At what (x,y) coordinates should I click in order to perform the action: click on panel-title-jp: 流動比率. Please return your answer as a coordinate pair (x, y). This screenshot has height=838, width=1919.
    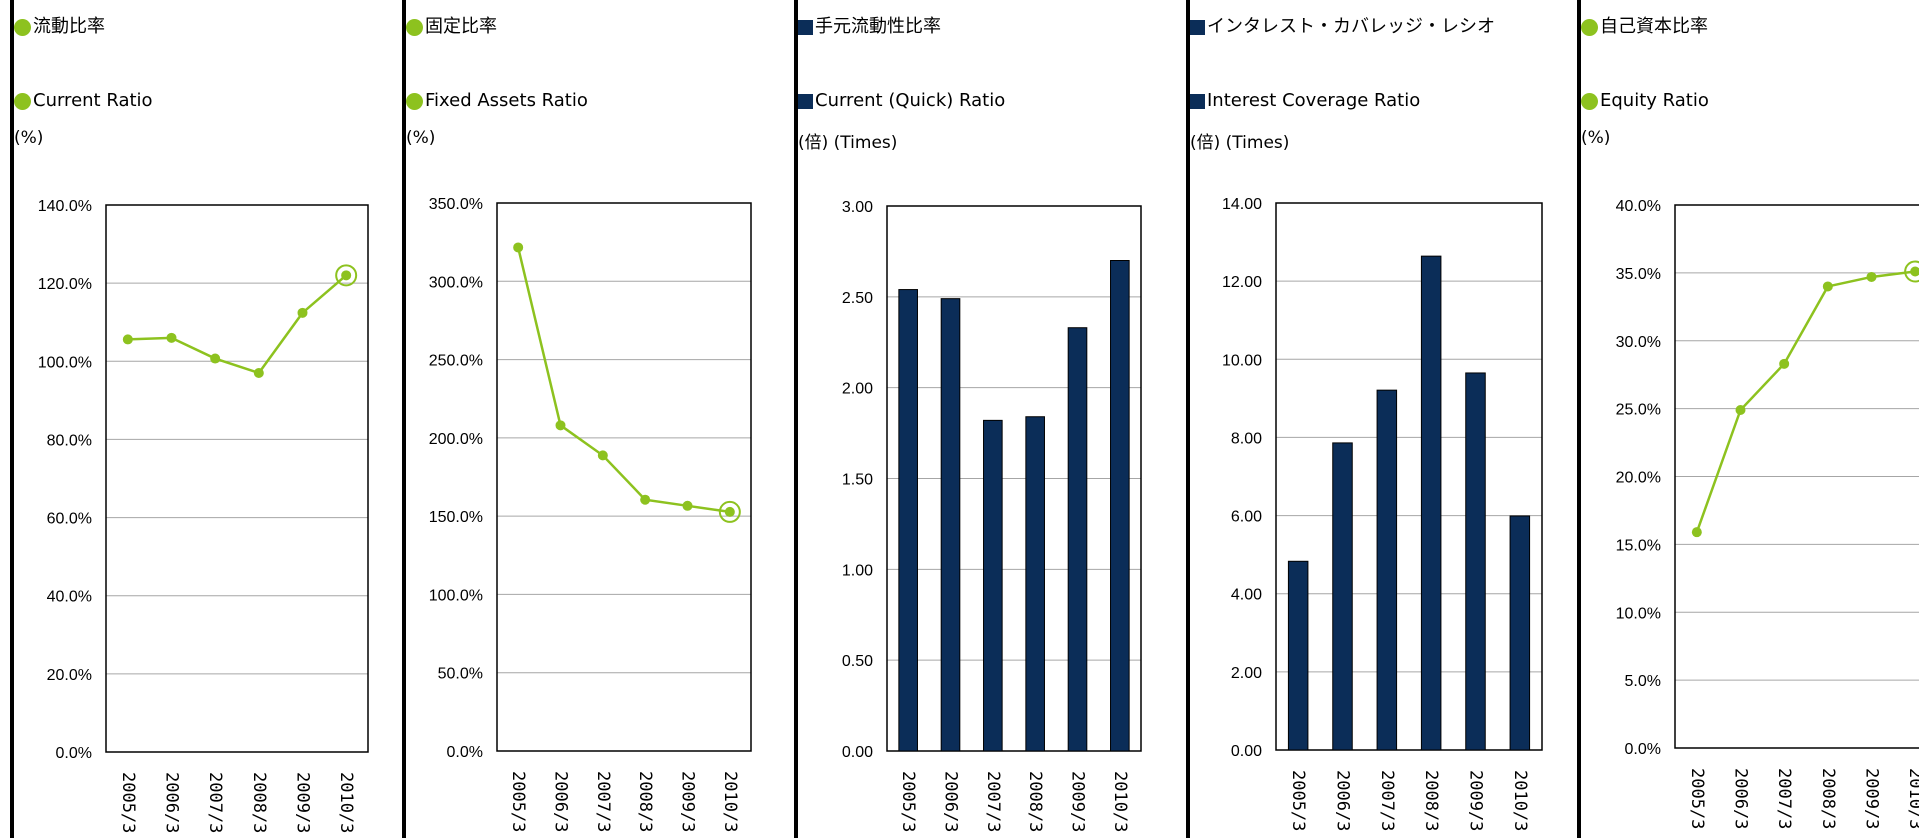
    Looking at the image, I should click on (59, 27).